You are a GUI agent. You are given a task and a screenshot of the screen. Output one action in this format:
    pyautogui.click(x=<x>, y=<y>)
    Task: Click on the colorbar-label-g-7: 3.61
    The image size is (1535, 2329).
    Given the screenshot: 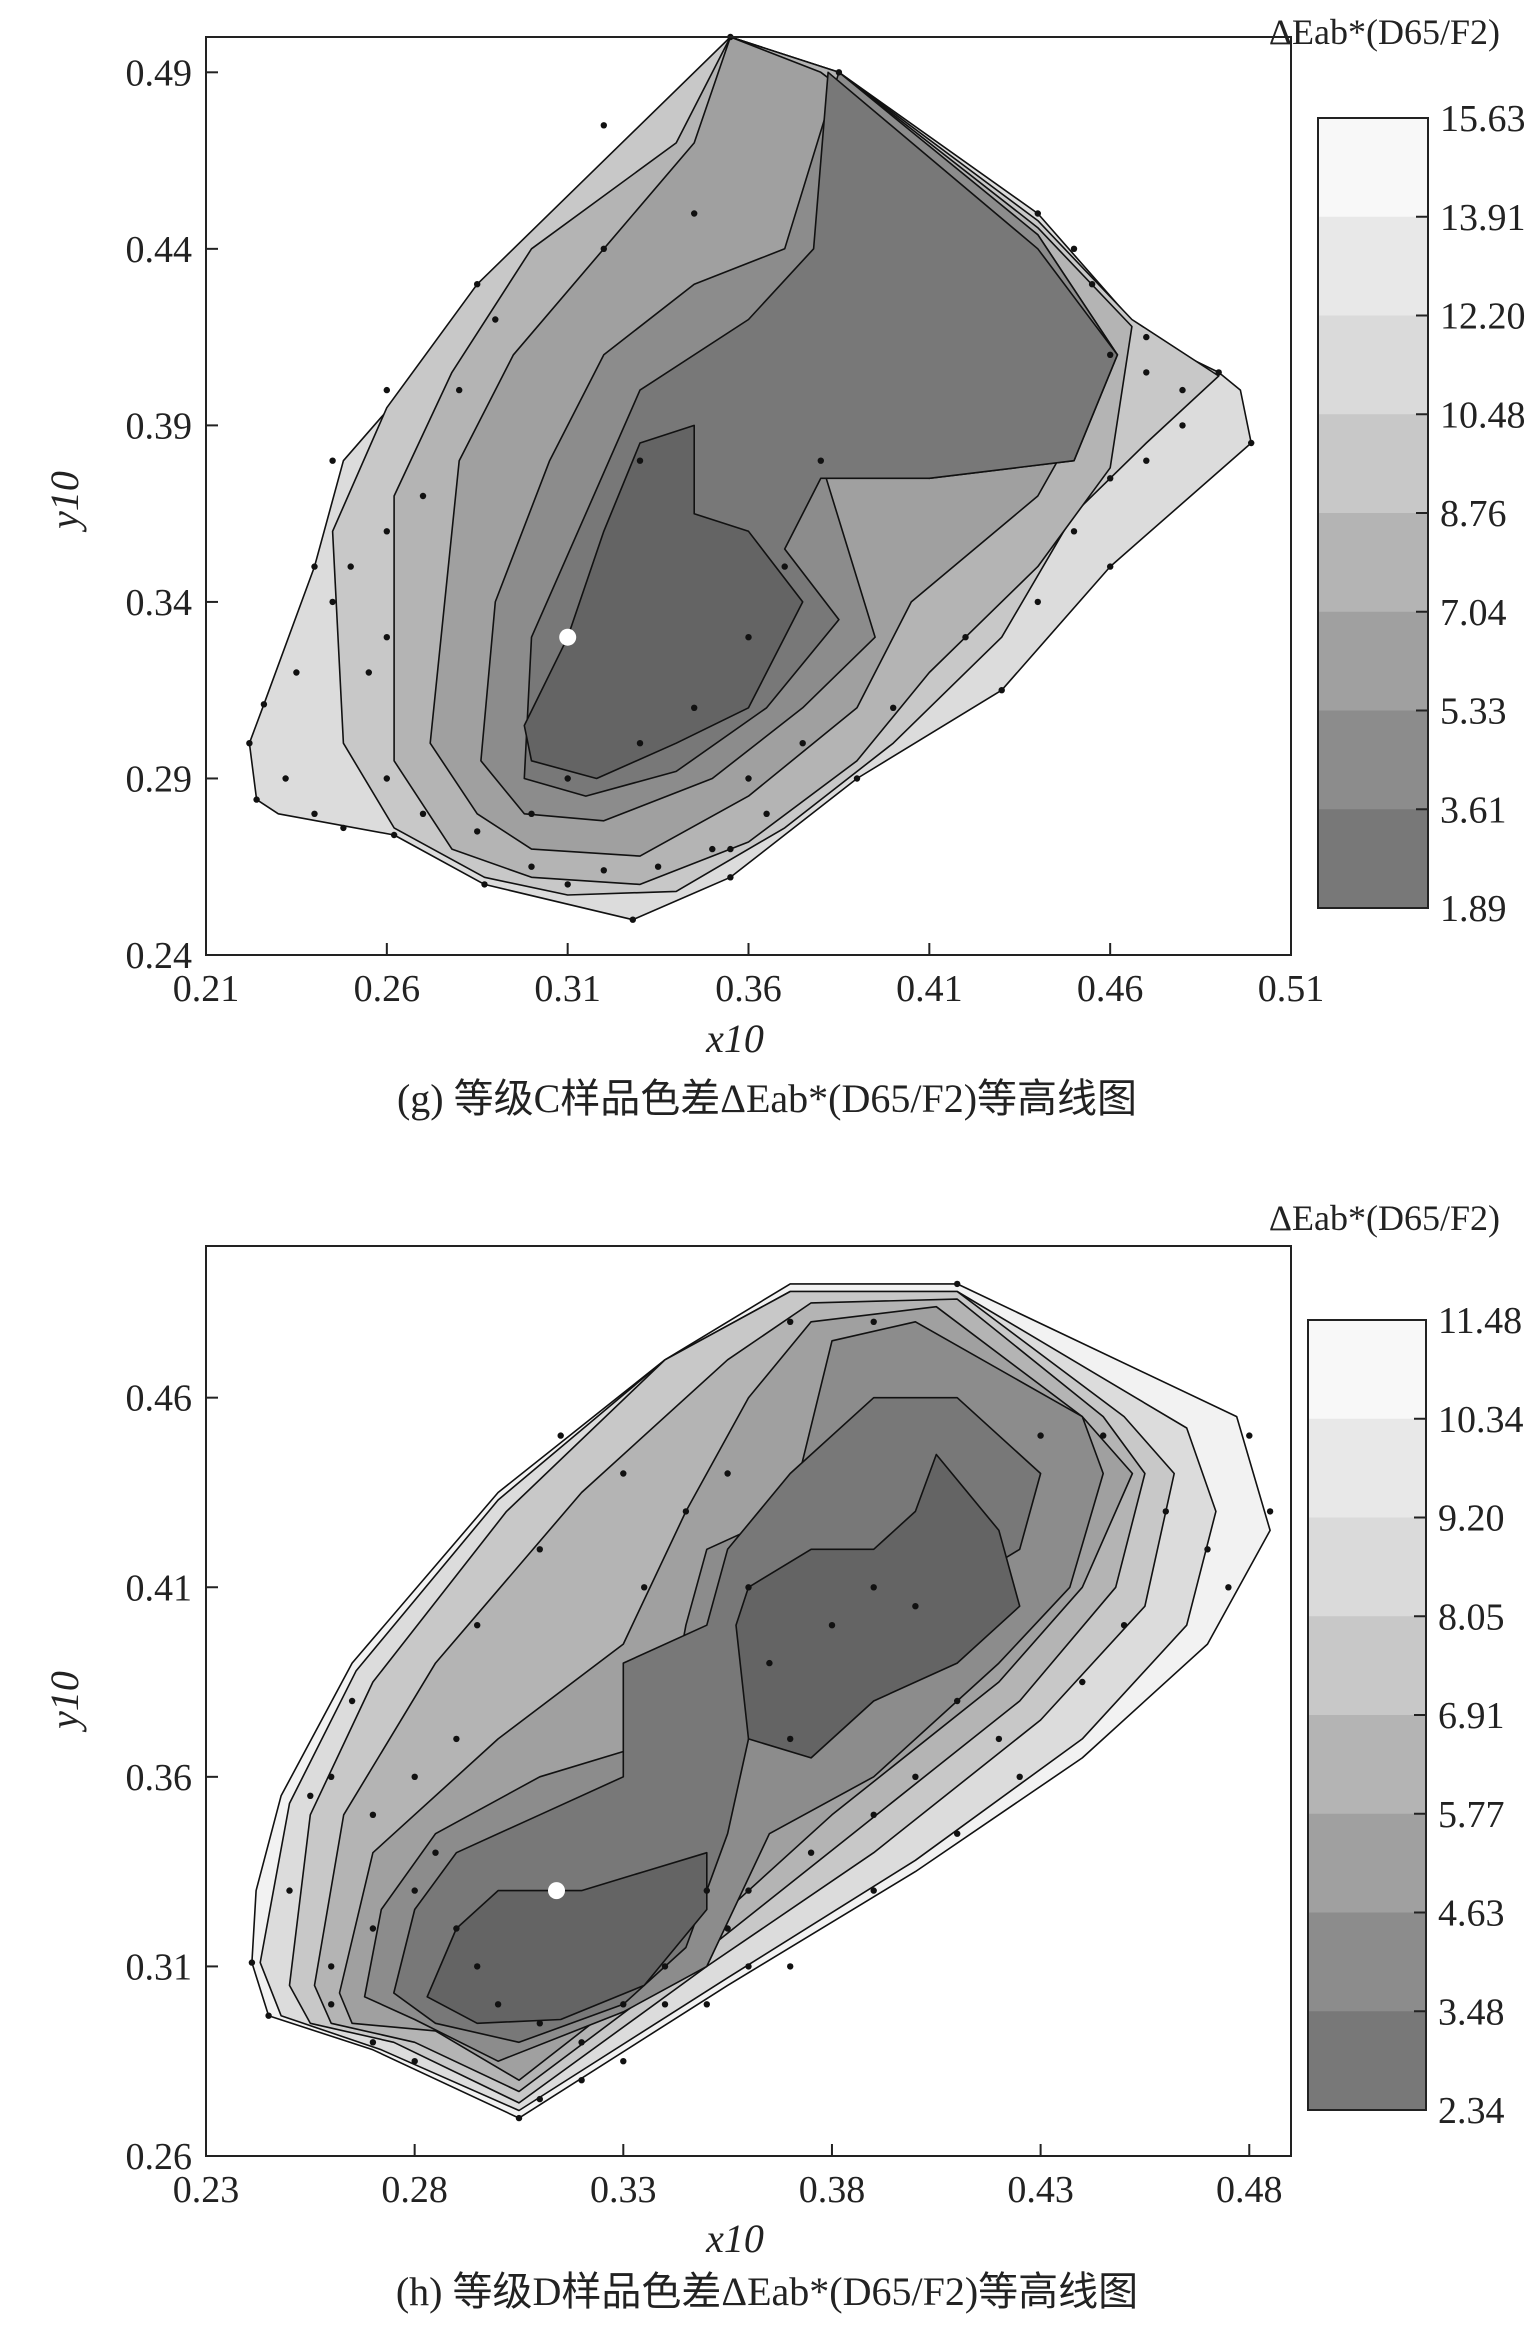 What is the action you would take?
    pyautogui.click(x=1473, y=810)
    